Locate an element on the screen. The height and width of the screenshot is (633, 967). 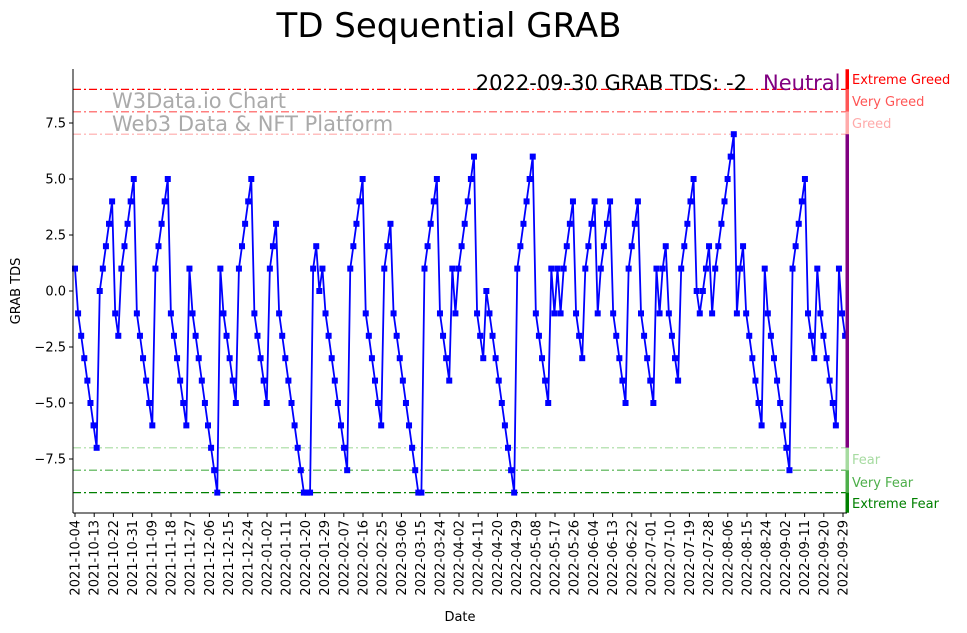
x-axis-label: Date is located at coordinates (459, 617).